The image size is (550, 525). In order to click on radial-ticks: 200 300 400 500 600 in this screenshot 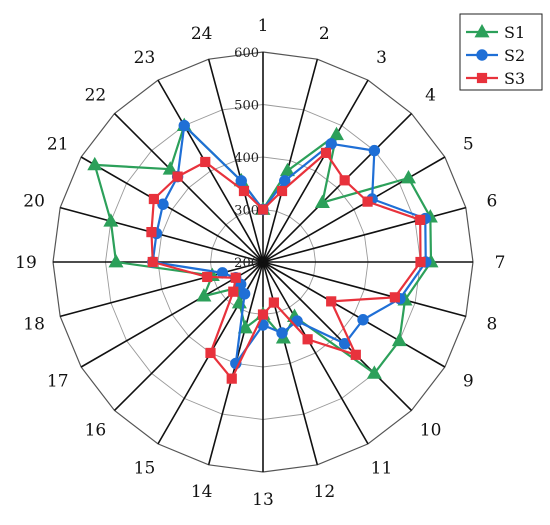, I will do `click(246, 158)`.